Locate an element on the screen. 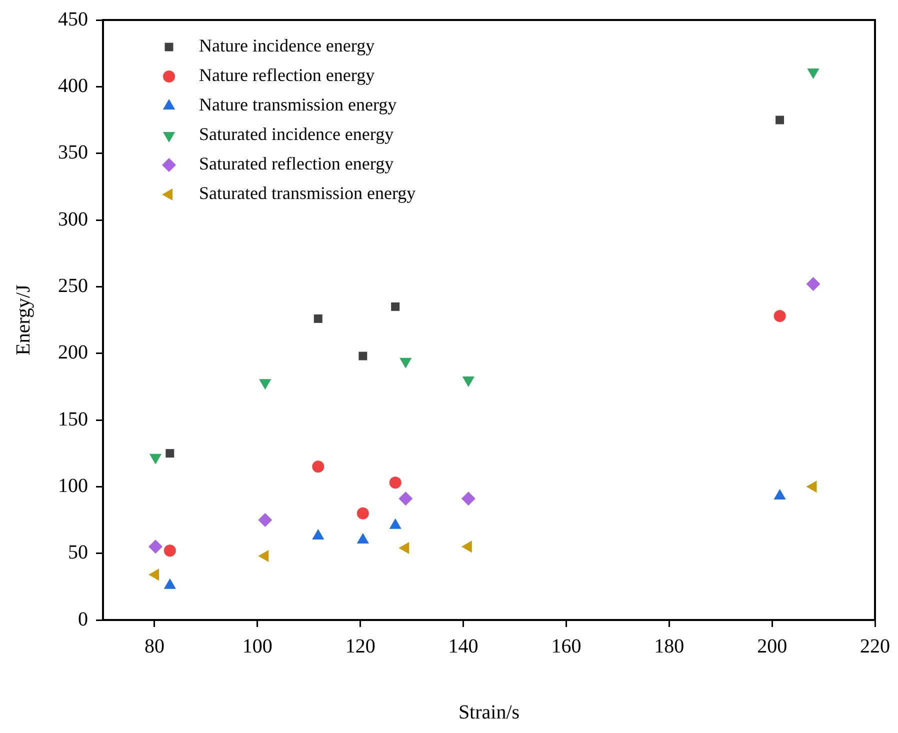 This screenshot has width=898, height=733. legend-label: Nature transmission energy is located at coordinates (298, 104).